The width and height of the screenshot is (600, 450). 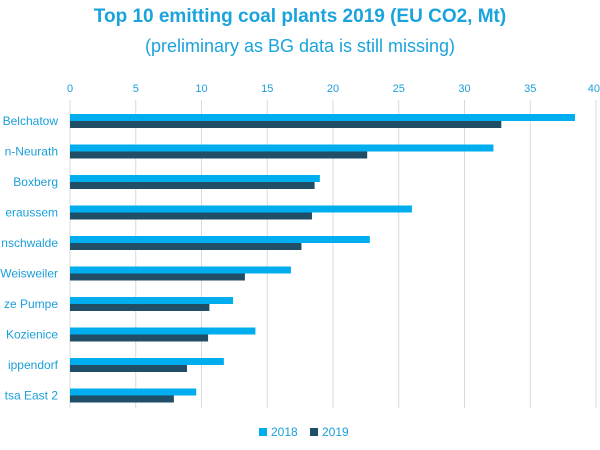 What do you see at coordinates (70, 89) in the screenshot?
I see `x-tick-label: 0` at bounding box center [70, 89].